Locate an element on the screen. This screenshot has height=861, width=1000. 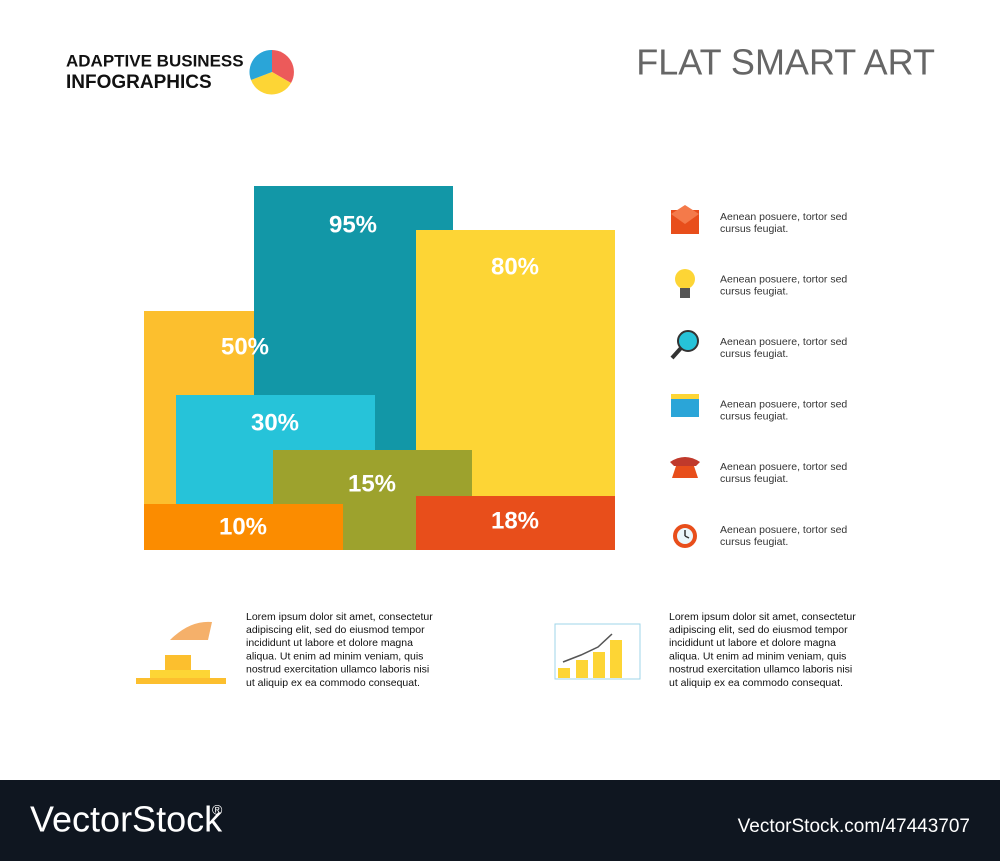
icon-growth-chart is located at coordinates (597, 651).